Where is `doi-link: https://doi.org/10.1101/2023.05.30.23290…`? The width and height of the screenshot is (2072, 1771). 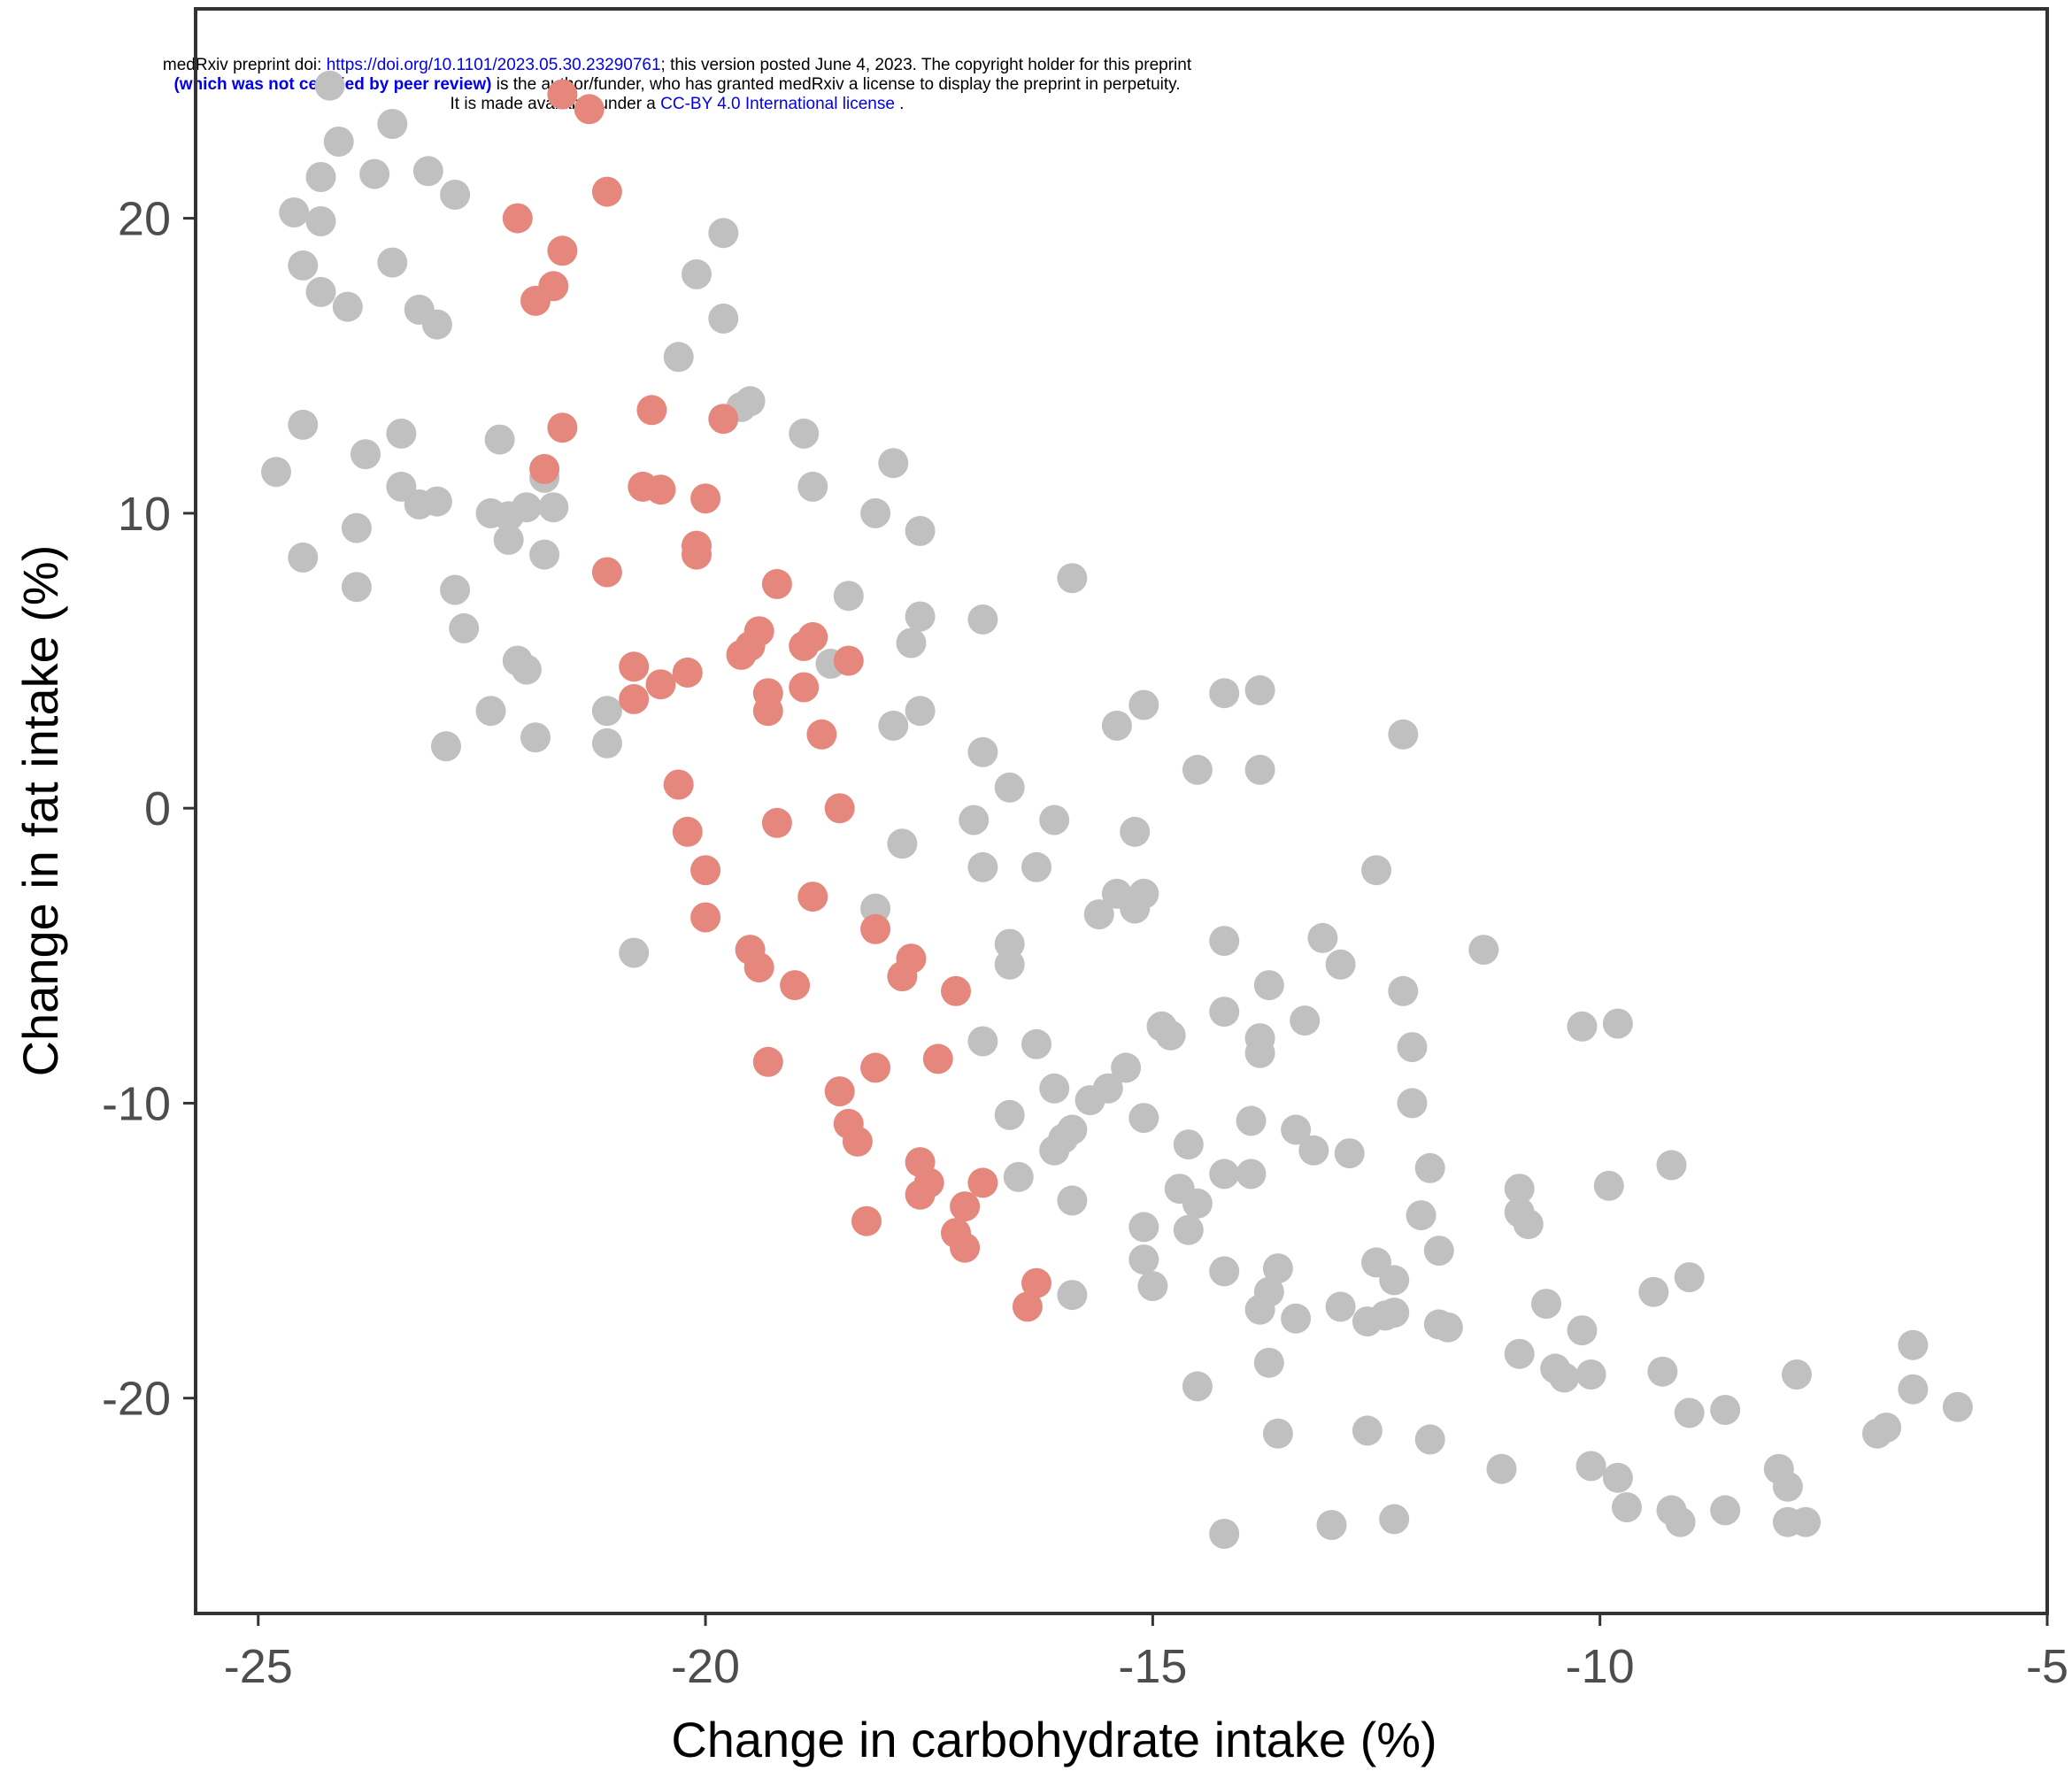
doi-link: https://doi.org/10.1101/2023.05.30.23290… is located at coordinates (493, 65).